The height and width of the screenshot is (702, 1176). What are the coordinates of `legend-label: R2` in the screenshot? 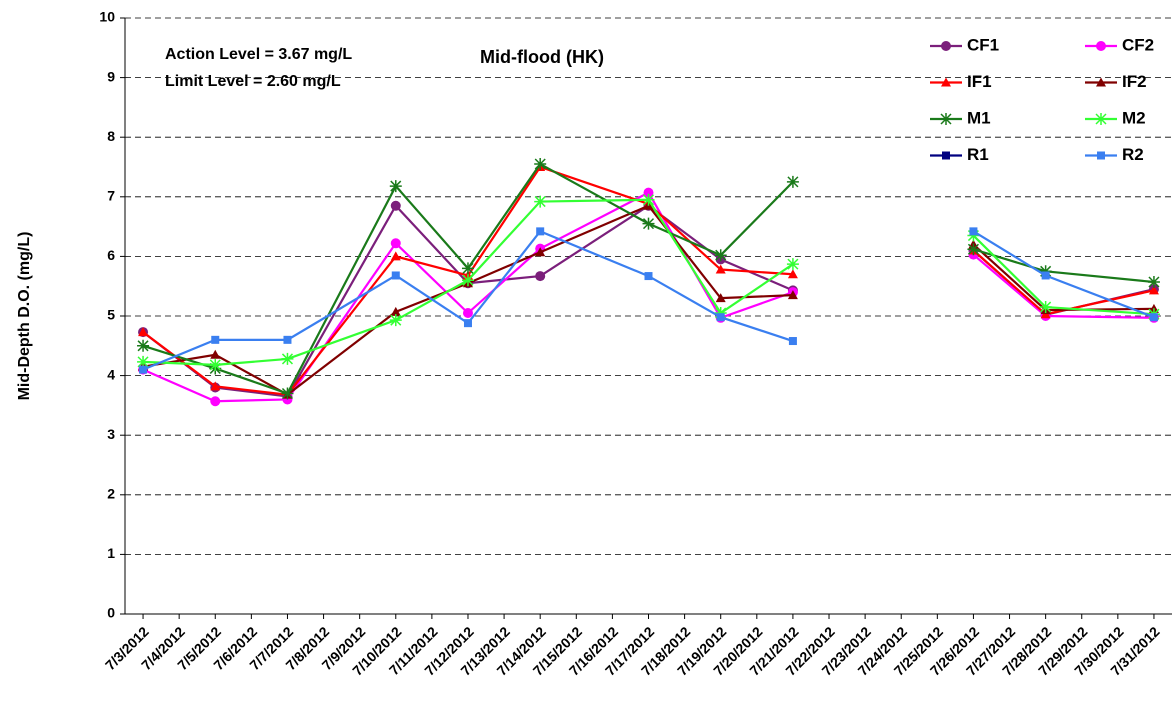 It's located at (1133, 154).